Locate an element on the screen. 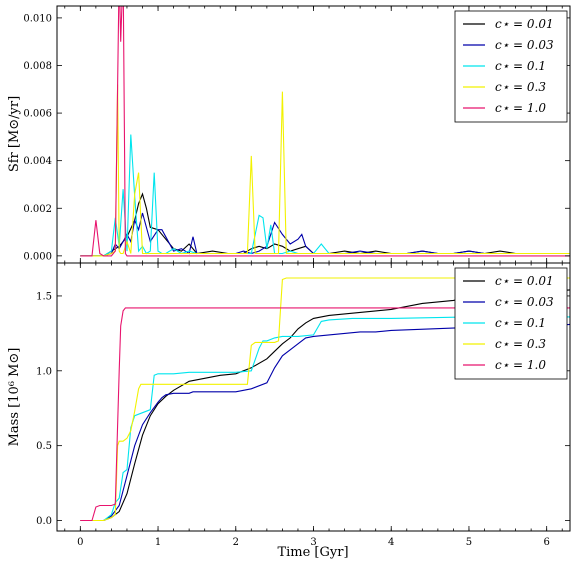  sfr-ytick-label: 0.004 is located at coordinates (37, 161).